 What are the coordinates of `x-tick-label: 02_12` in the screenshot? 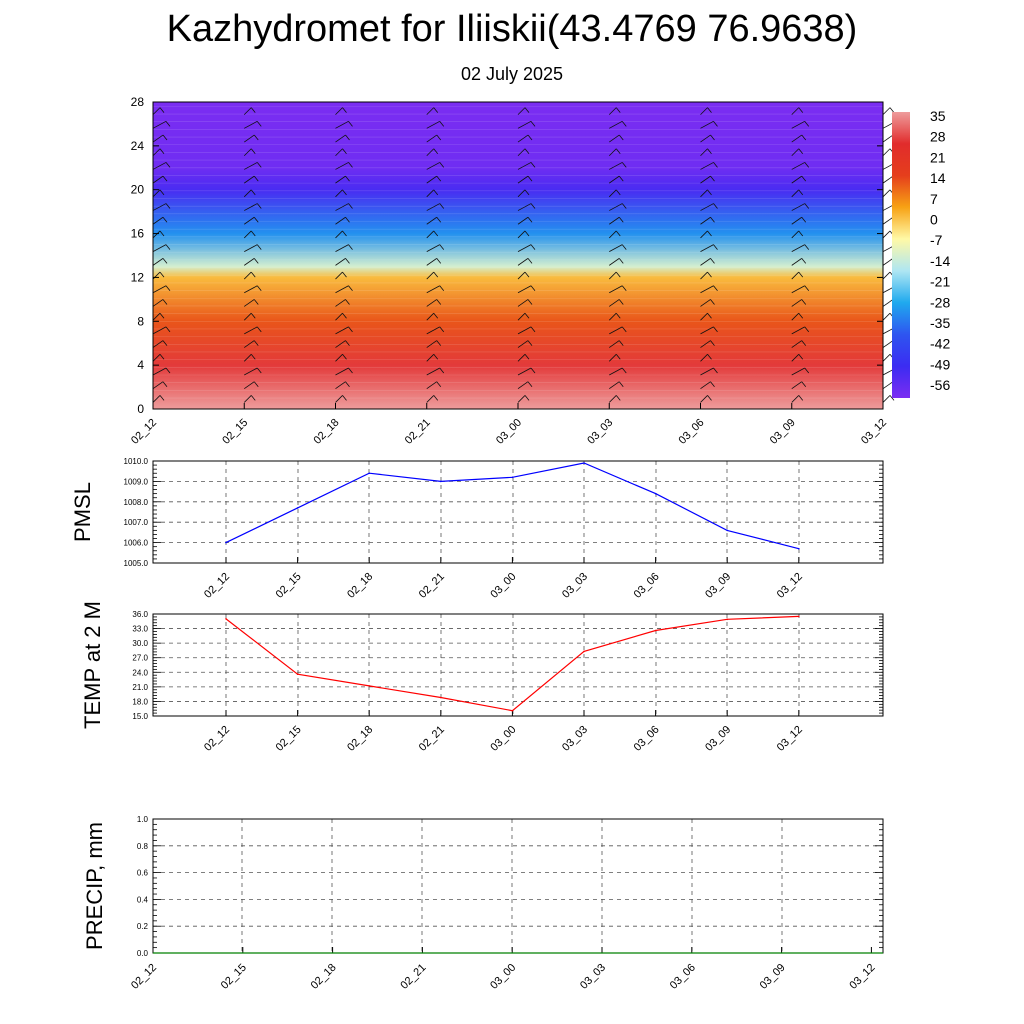 It's located at (144, 432).